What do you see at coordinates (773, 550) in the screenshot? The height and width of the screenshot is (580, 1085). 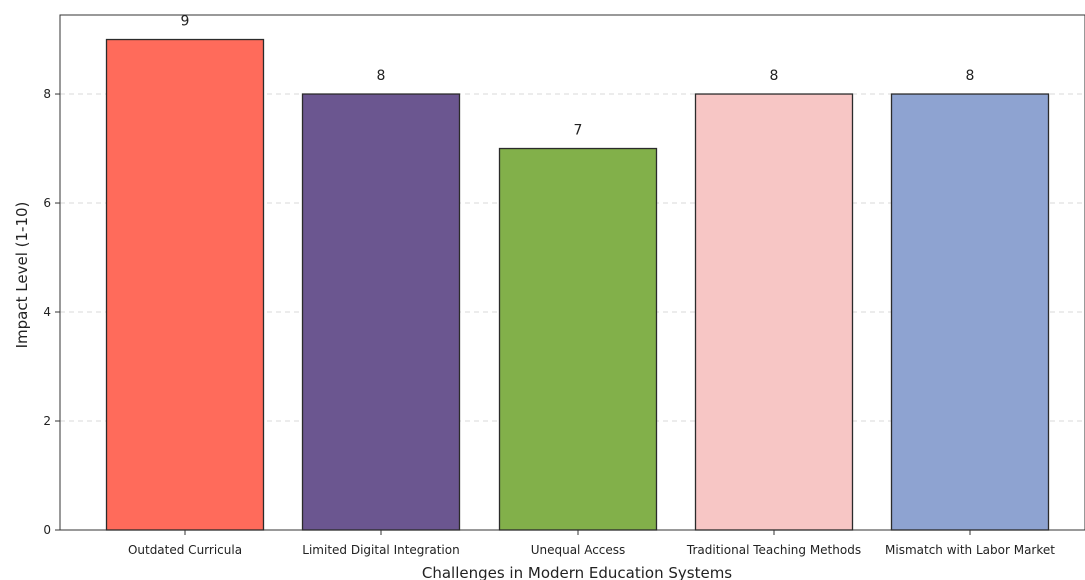 I see `x-tick-label: Traditional Teaching Methods` at bounding box center [773, 550].